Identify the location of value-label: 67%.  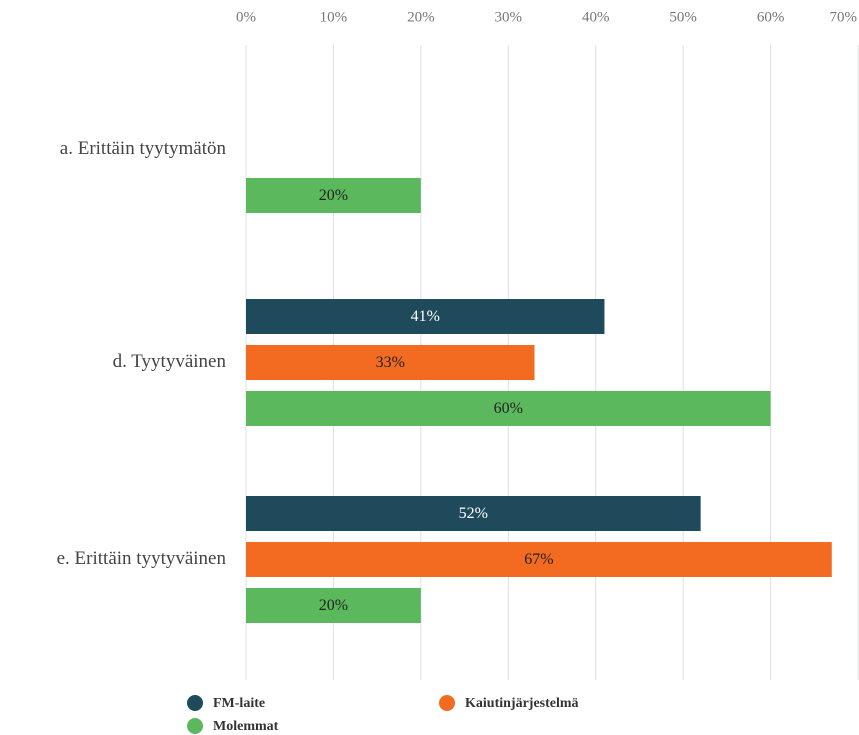
(538, 559).